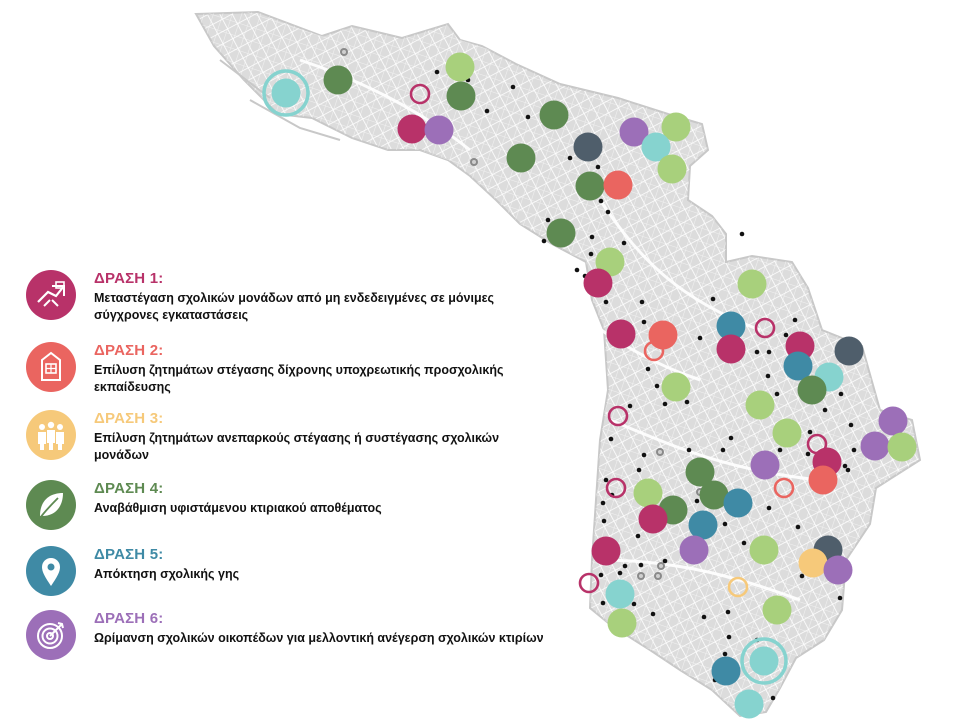  I want to click on action-ring-action2, so click(654, 351).